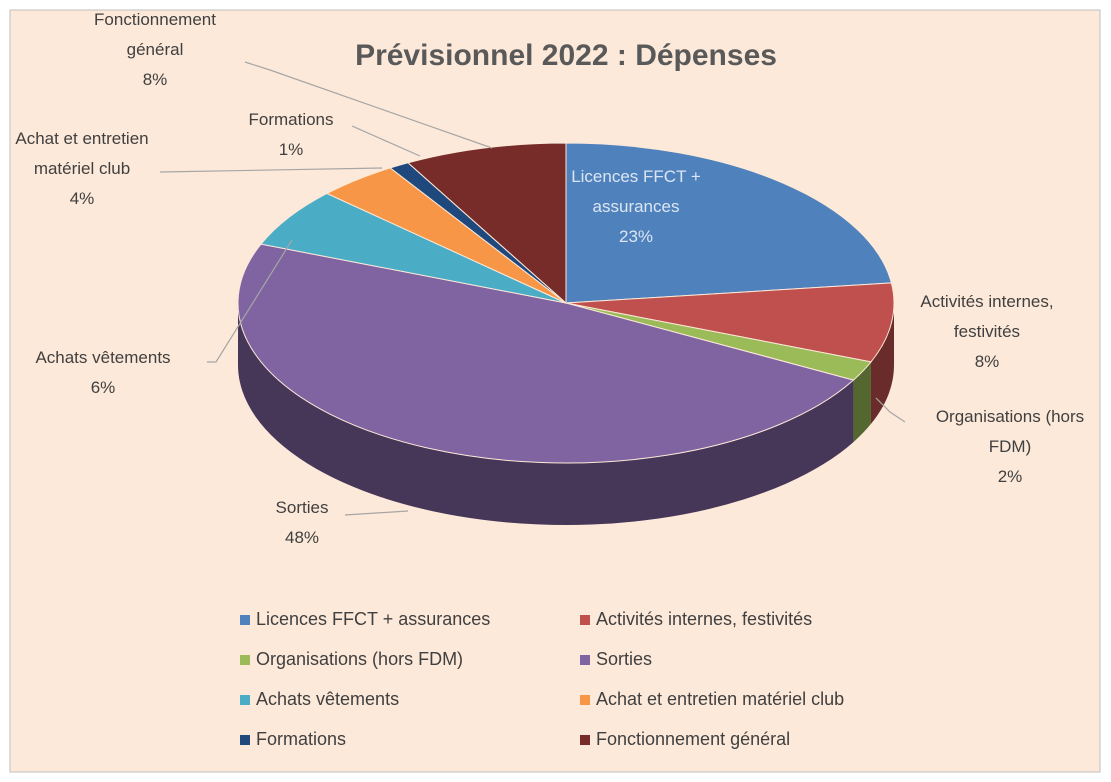  I want to click on label-name: Achat et entretien matériel club, so click(82, 153).